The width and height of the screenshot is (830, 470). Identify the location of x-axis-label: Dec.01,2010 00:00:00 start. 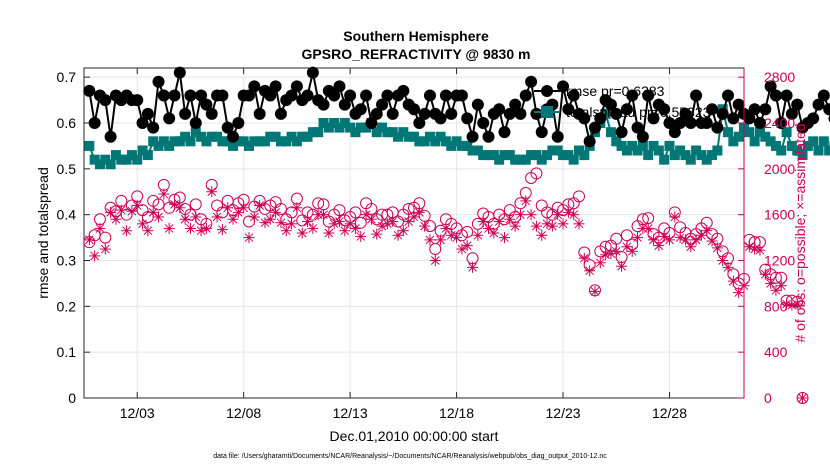
(414, 436).